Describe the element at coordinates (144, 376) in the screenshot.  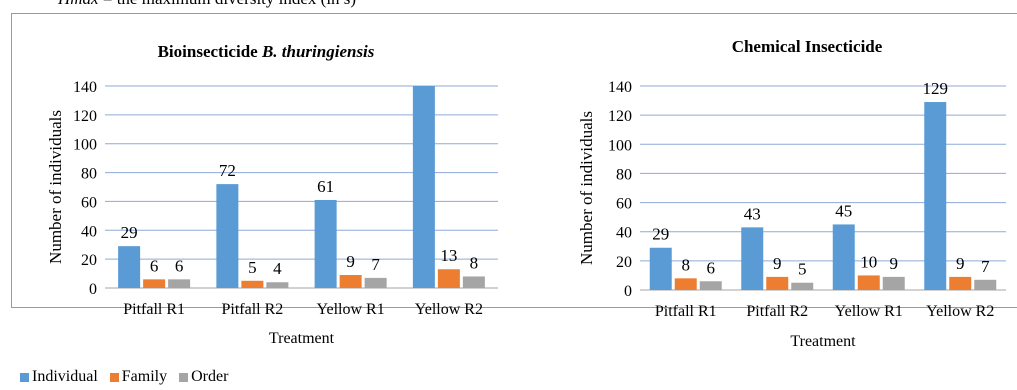
I see `legend-label: Family` at that location.